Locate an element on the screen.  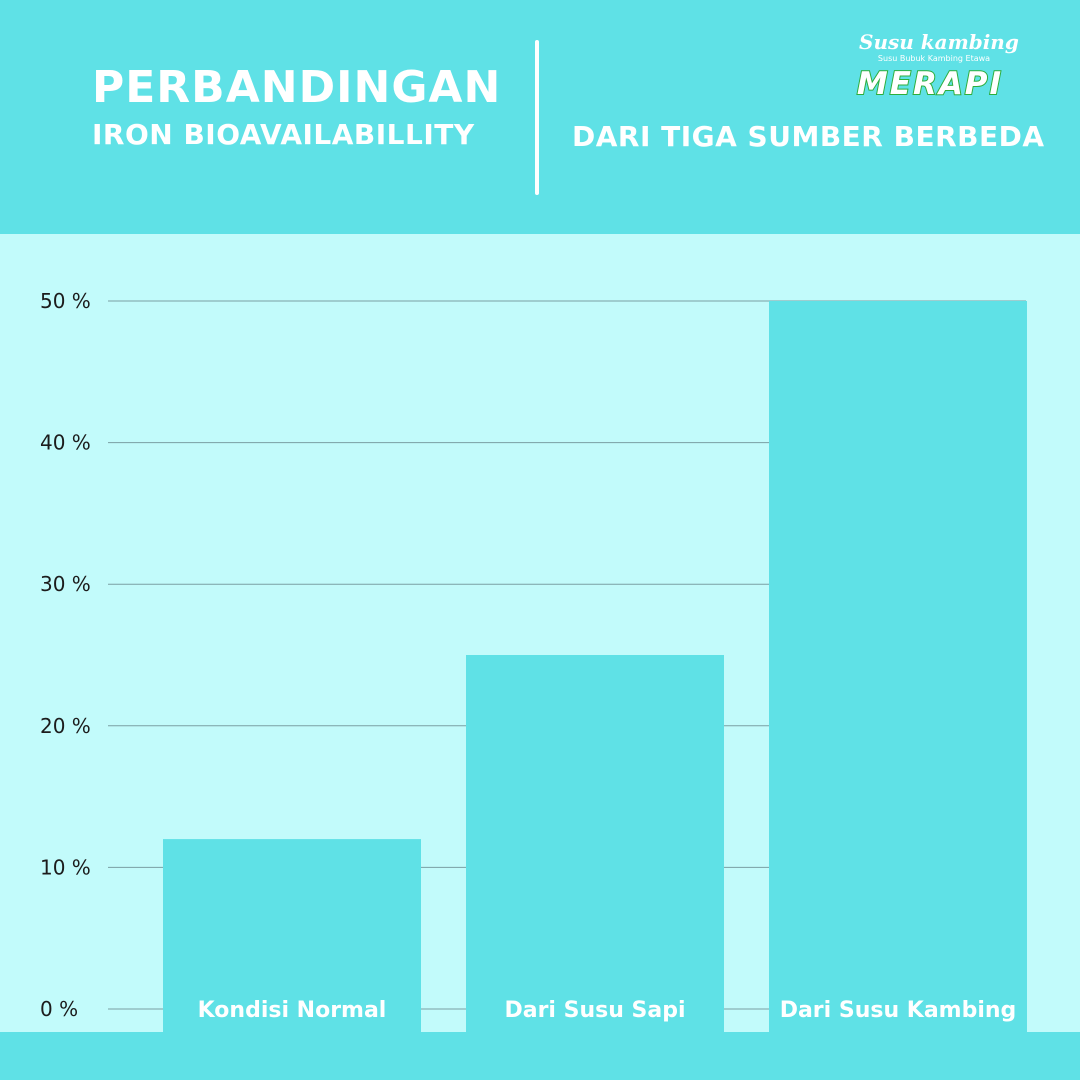
y-tick-label: 0 % is located at coordinates (59, 1009).